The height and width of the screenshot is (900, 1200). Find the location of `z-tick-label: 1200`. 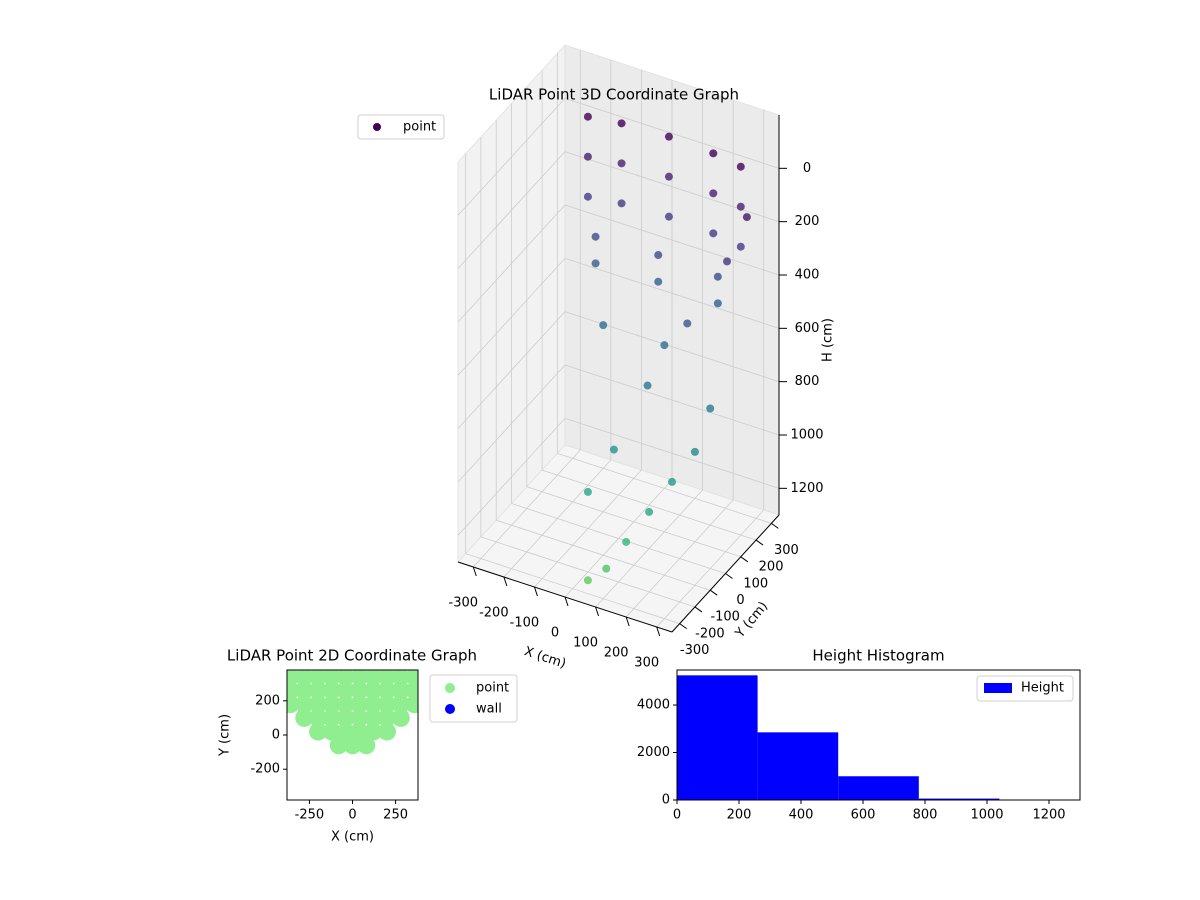

z-tick-label: 1200 is located at coordinates (806, 488).